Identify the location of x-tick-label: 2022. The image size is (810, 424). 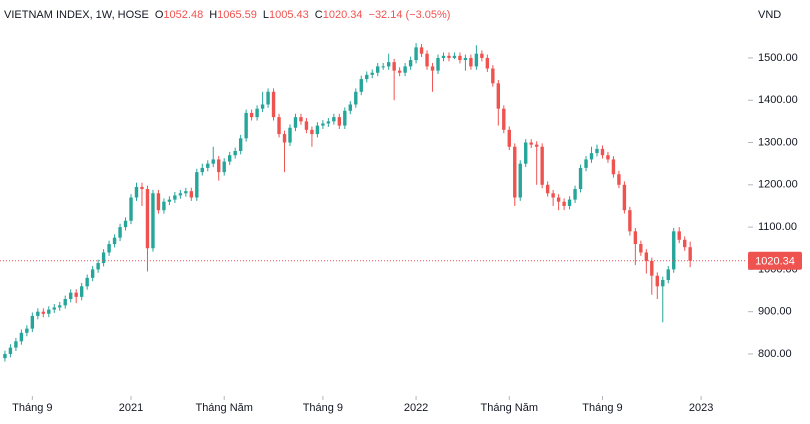
(416, 408).